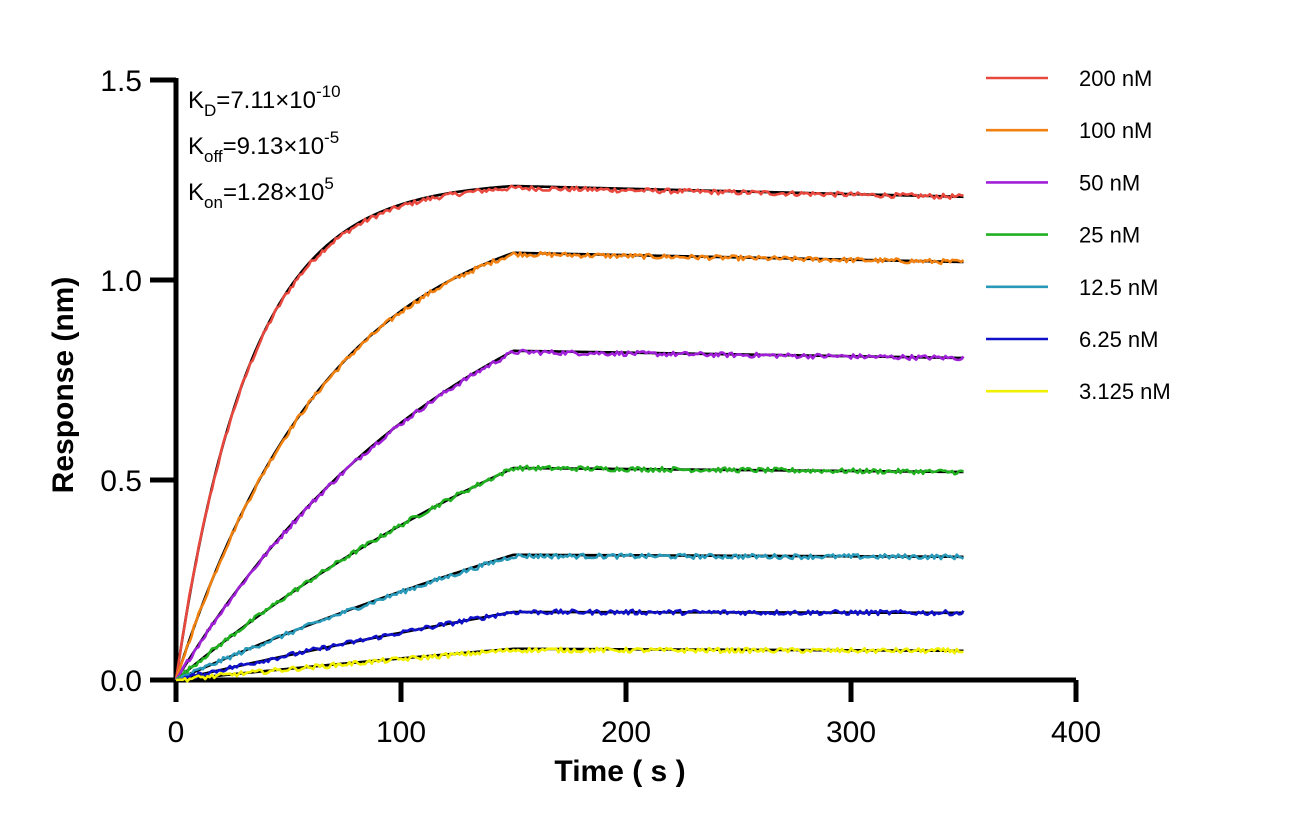 The height and width of the screenshot is (833, 1289). I want to click on kinetic-annotation: KD=7.11×10-10, so click(264, 101).